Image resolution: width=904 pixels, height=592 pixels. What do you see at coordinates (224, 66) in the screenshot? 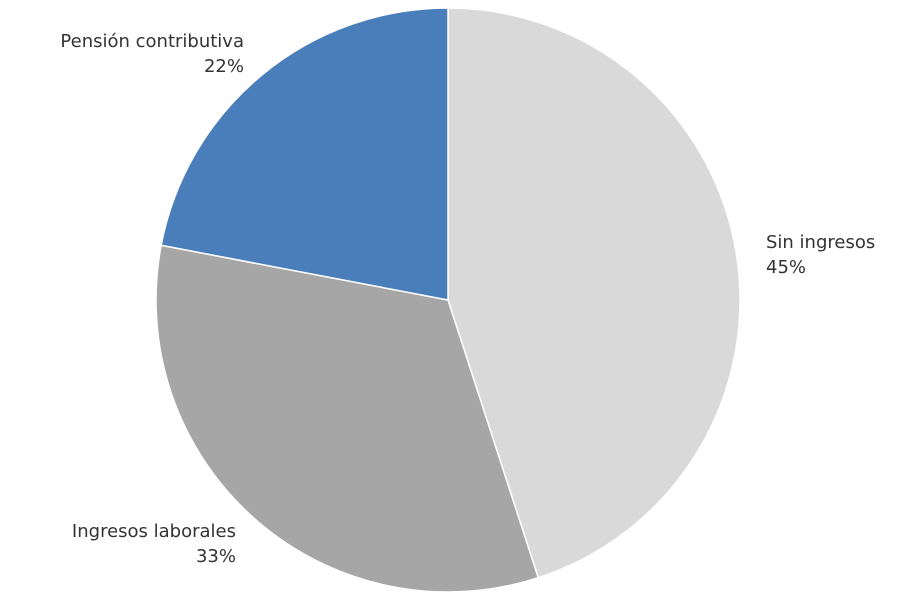
I see `slice-value-pension-contributiva: 22%` at bounding box center [224, 66].